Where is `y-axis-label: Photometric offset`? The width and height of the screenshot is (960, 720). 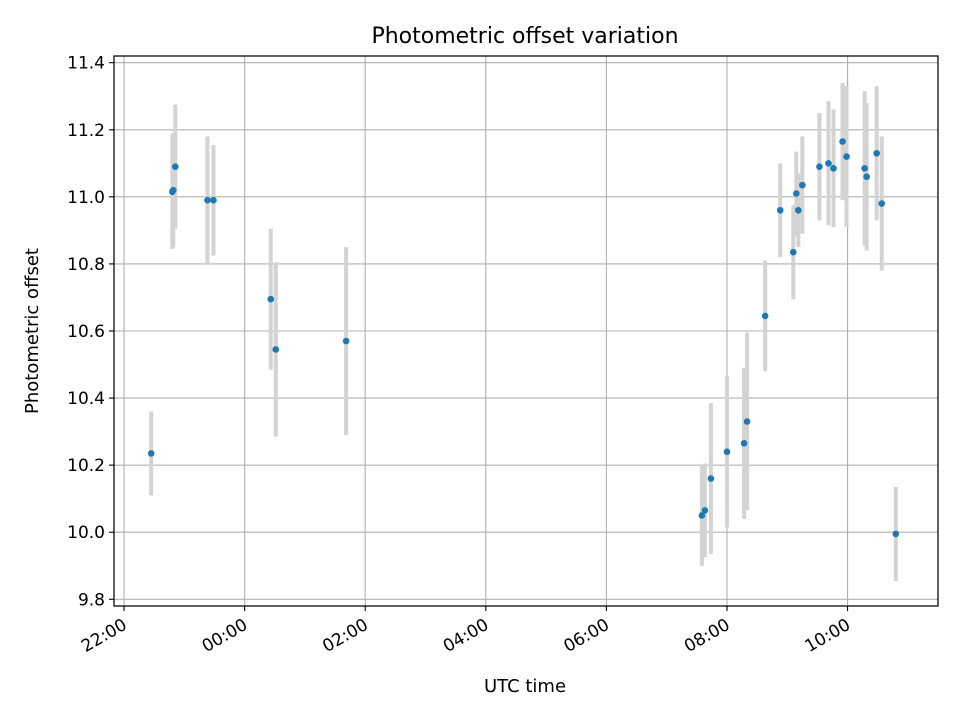
y-axis-label: Photometric offset is located at coordinates (32, 331).